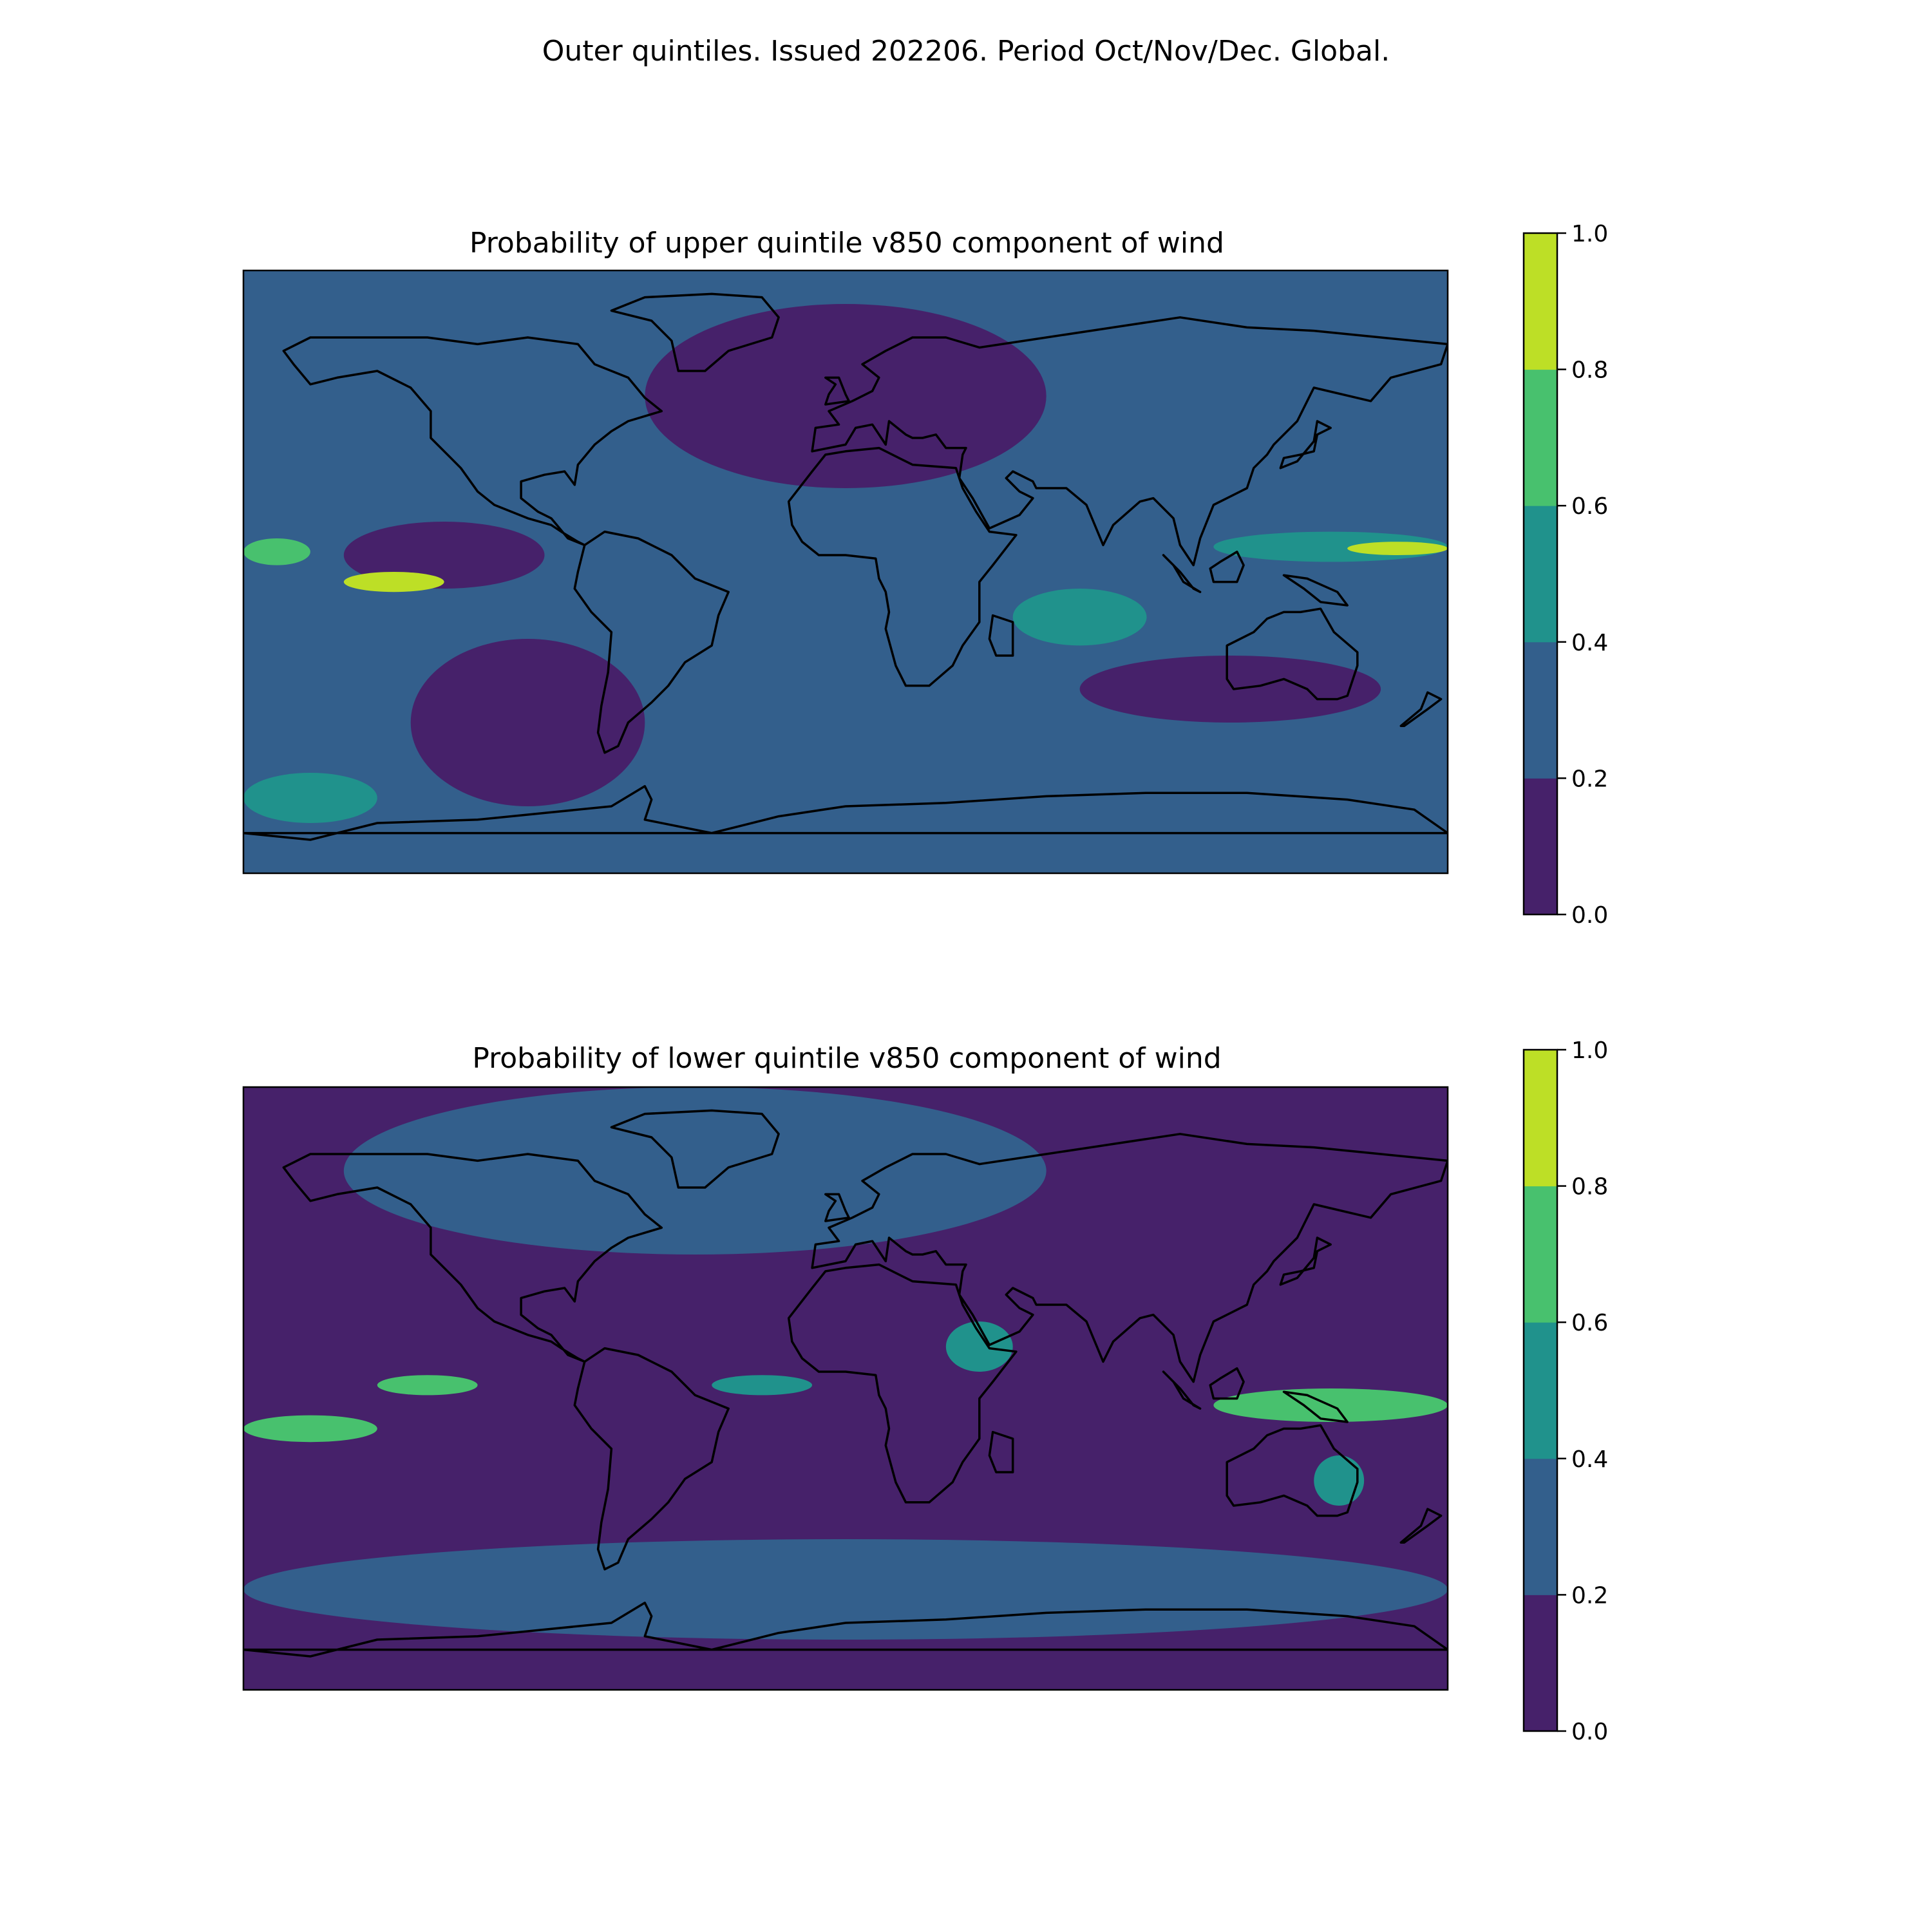 Image resolution: width=1932 pixels, height=1932 pixels. Describe the element at coordinates (1589, 779) in the screenshot. I see `upper-colorbar-tick-label-1: 0.2` at that location.